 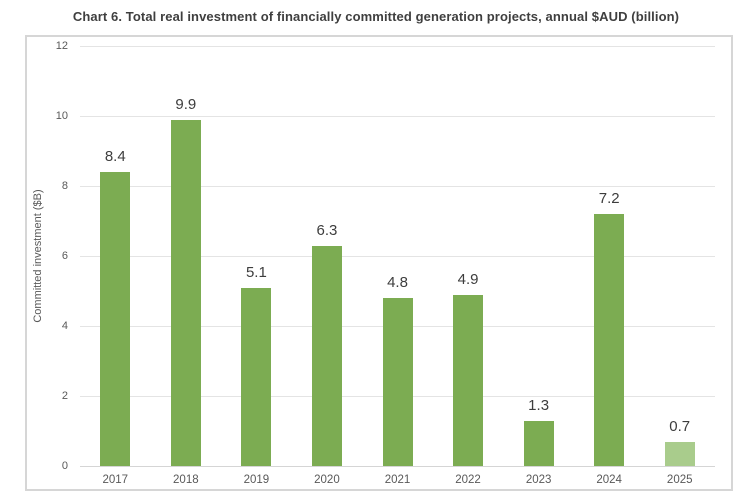 What do you see at coordinates (38, 256) in the screenshot?
I see `y-axis-title: Committed investment ($B)` at bounding box center [38, 256].